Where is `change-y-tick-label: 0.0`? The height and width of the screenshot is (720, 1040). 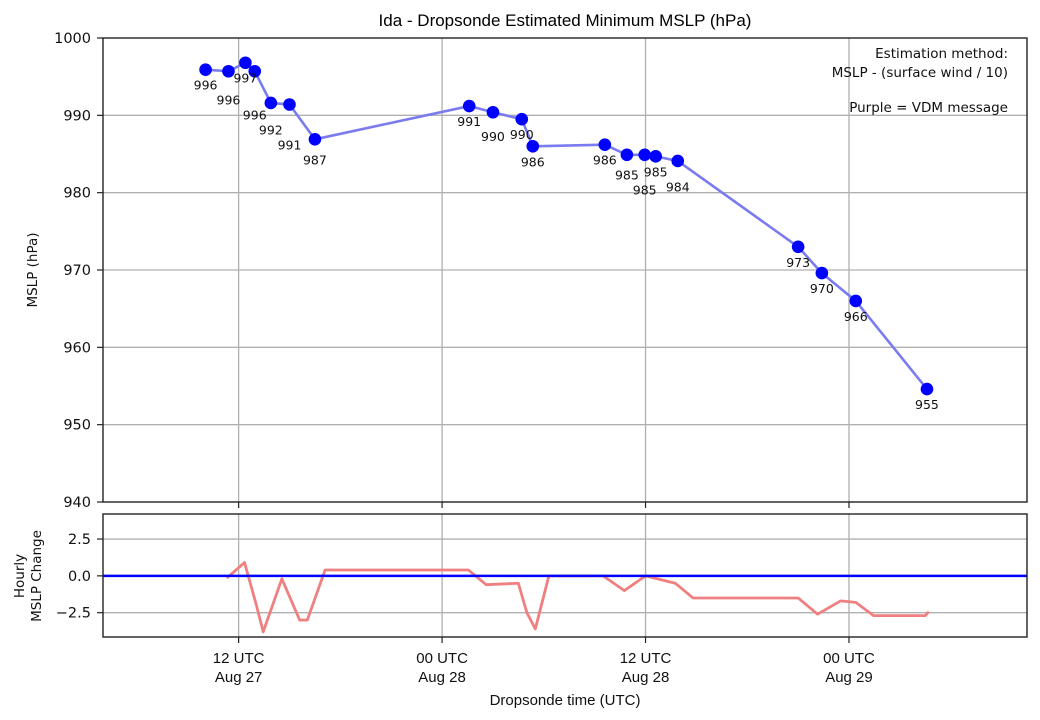 change-y-tick-label: 0.0 is located at coordinates (79, 577).